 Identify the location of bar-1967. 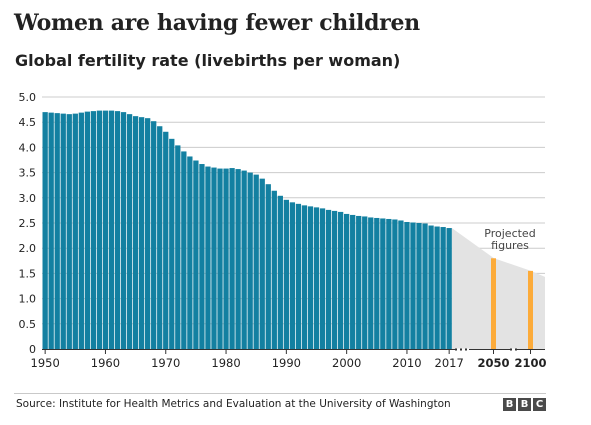
(148, 233).